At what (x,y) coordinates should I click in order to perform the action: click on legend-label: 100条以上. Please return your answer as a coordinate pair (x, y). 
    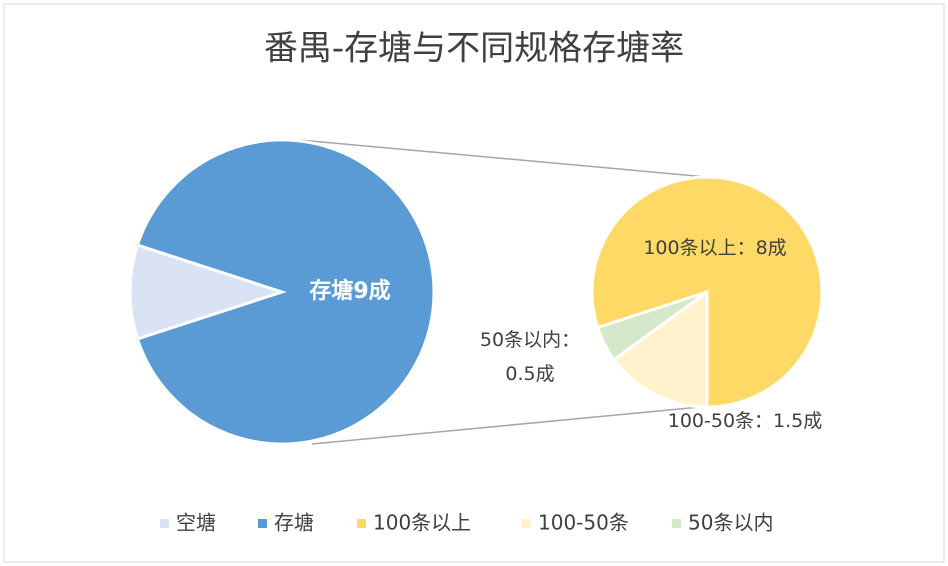
    Looking at the image, I should click on (422, 523).